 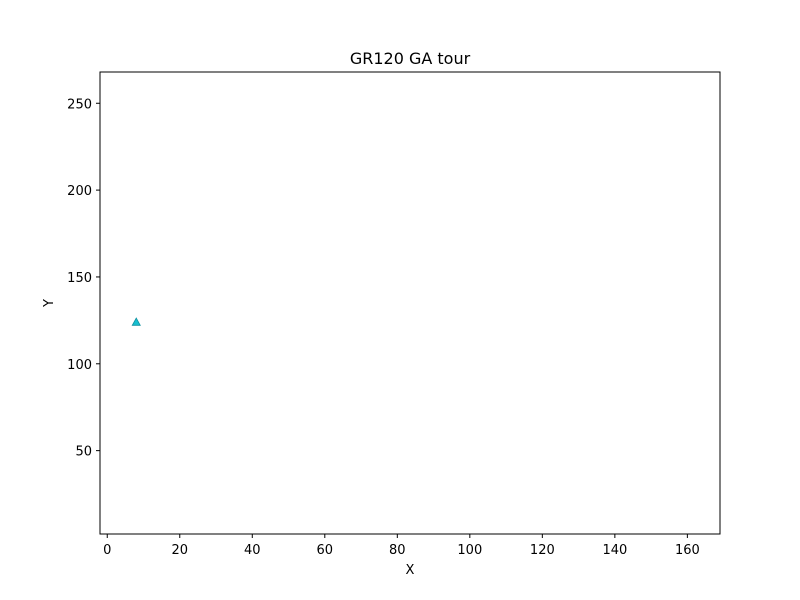 I want to click on x-tick-label: 140, so click(x=614, y=550).